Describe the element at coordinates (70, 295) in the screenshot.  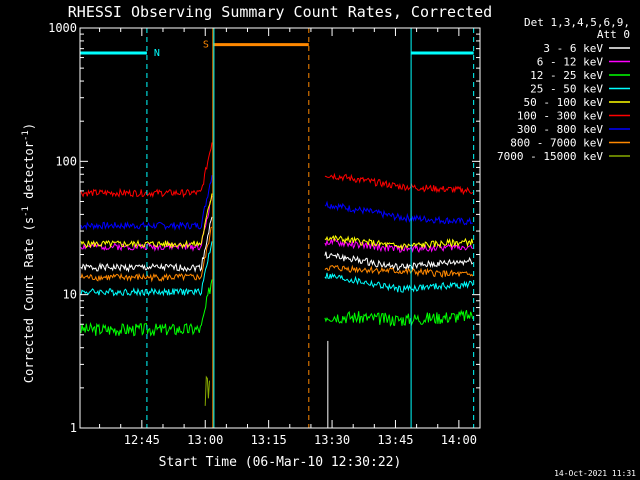
I see `y-tick-label: 10` at that location.